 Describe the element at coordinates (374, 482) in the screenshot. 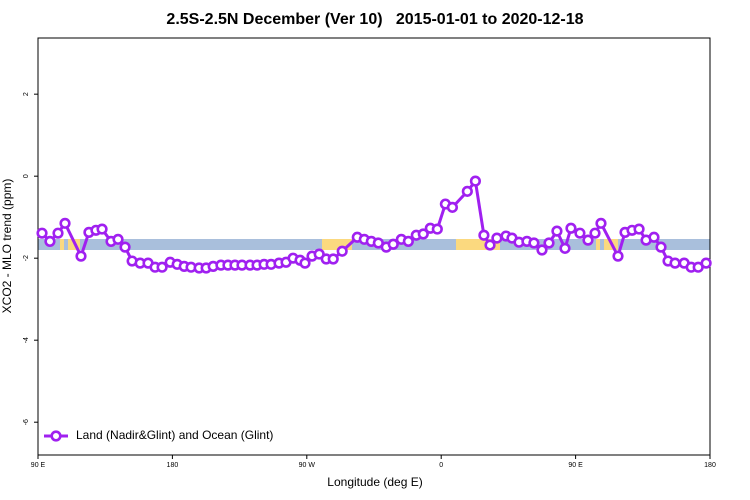

I see `x-axis-title: Longitude (deg E)` at that location.